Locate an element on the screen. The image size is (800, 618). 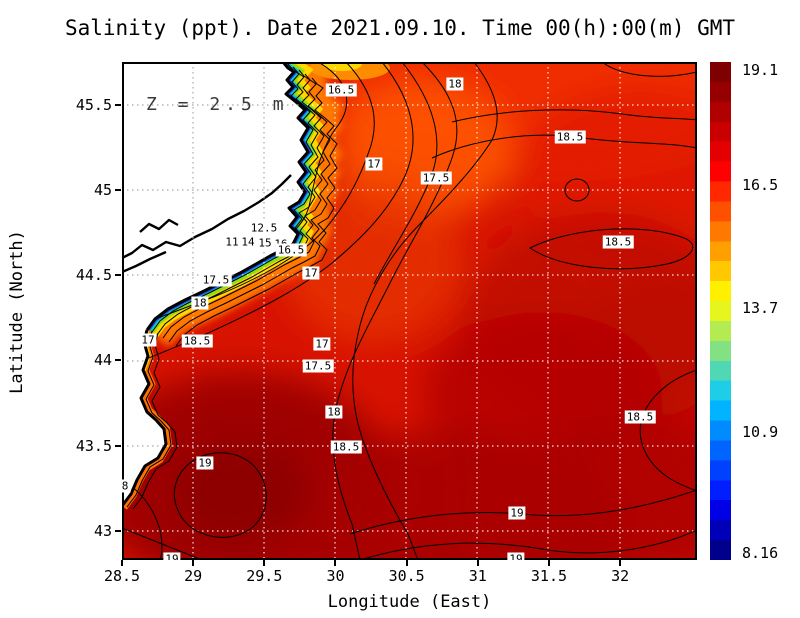
contour-label: 11 is located at coordinates (232, 242).